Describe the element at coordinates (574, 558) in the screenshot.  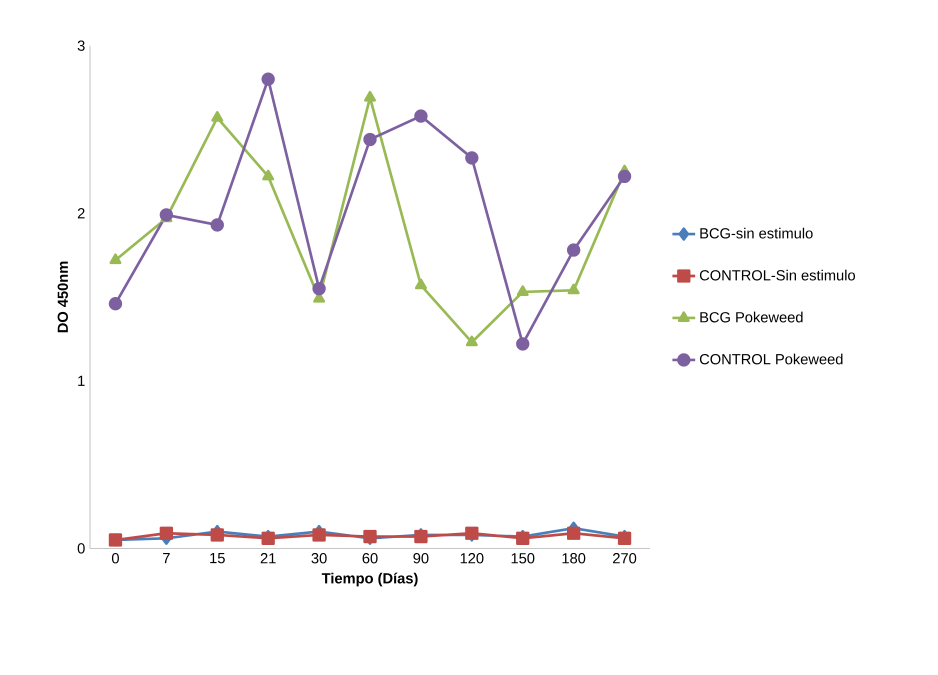
I see `x-tick-label: 180` at that location.